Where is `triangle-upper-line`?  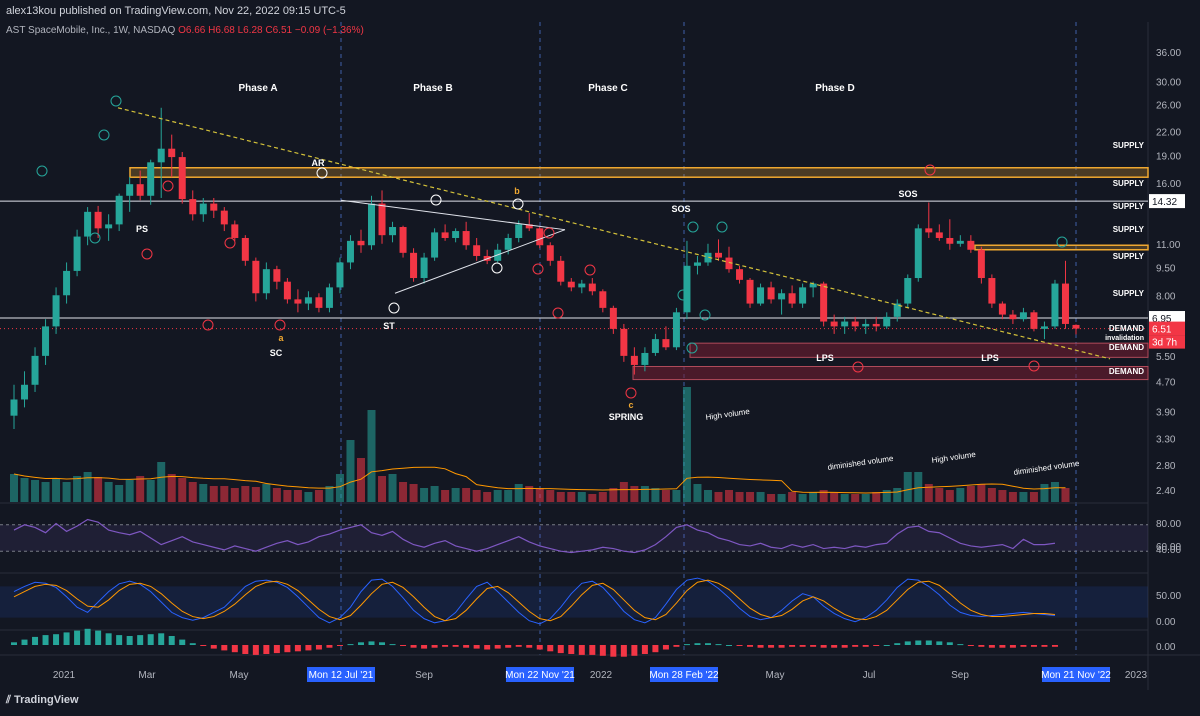 triangle-upper-line is located at coordinates (453, 215).